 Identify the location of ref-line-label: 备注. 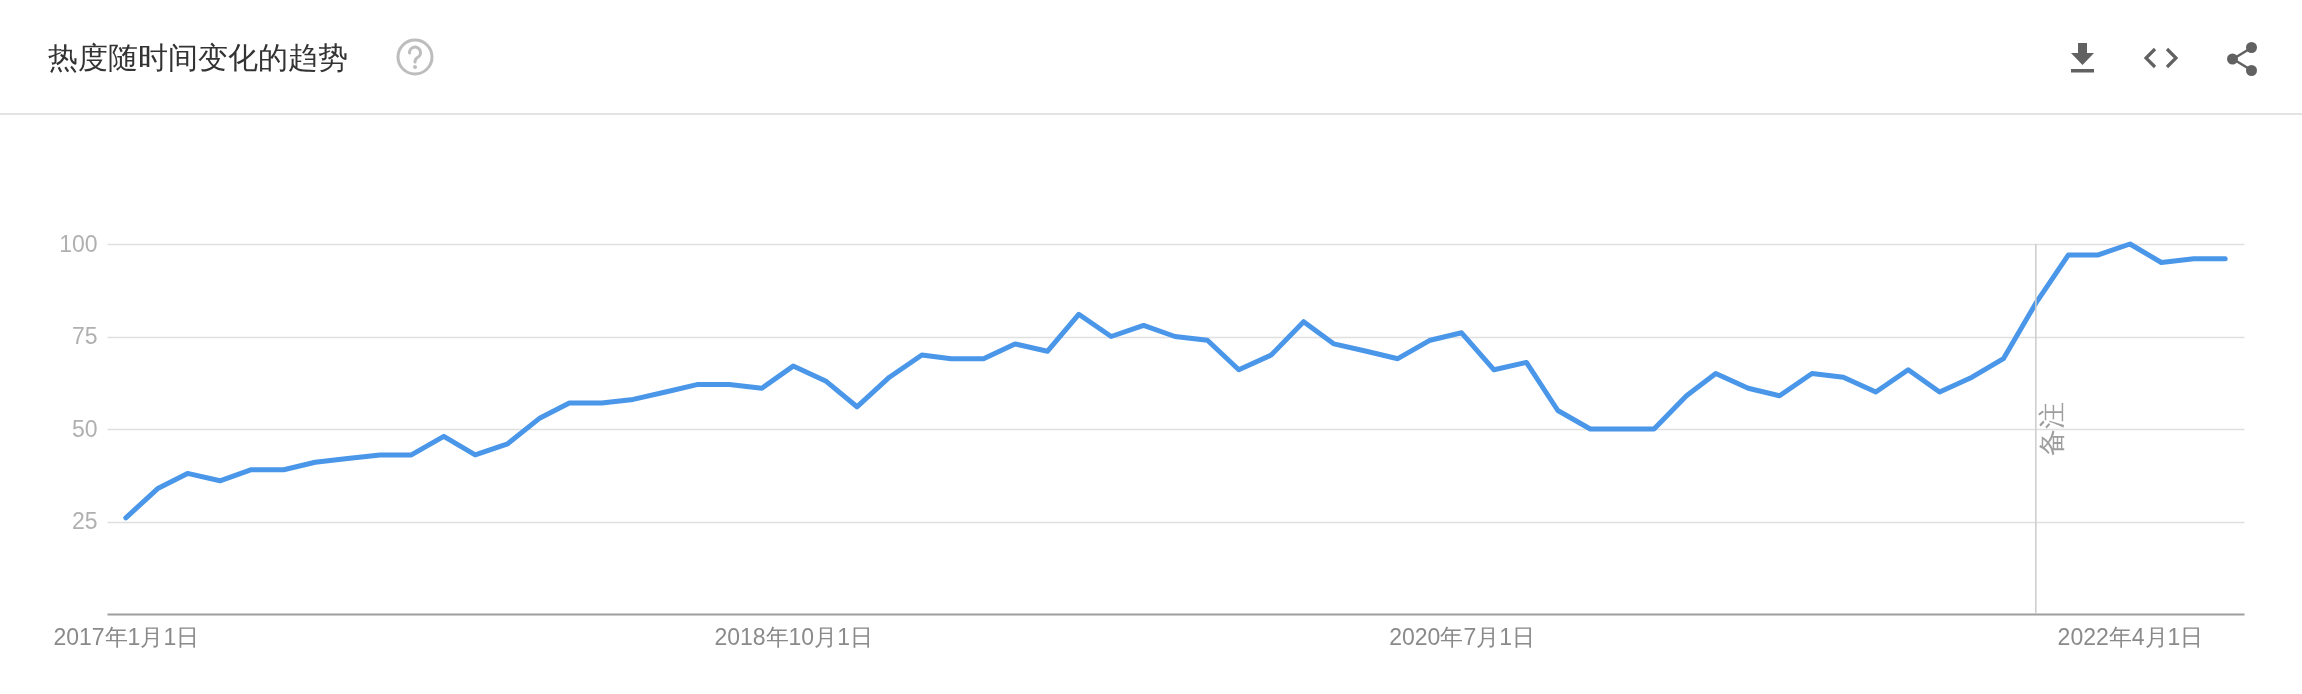
(2051, 429).